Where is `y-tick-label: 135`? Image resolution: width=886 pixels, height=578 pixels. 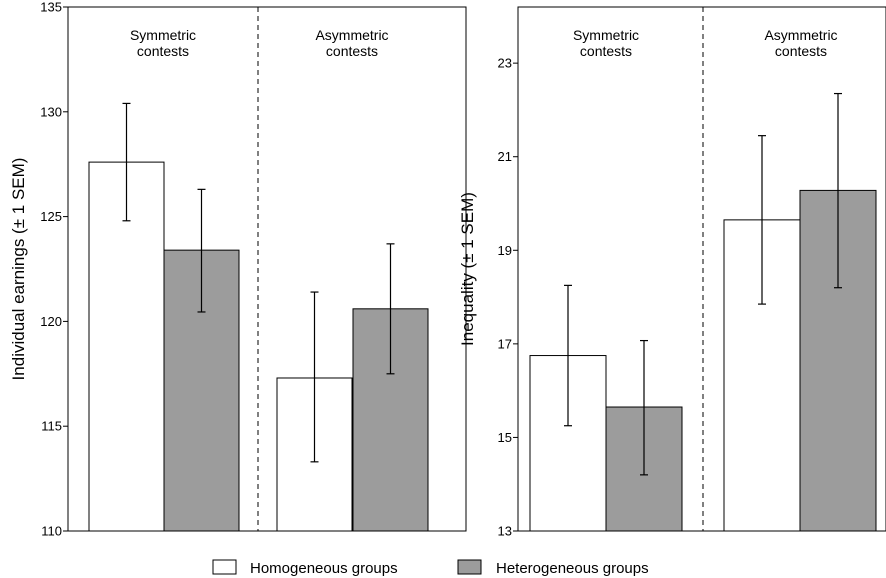
y-tick-label: 135 is located at coordinates (51, 7).